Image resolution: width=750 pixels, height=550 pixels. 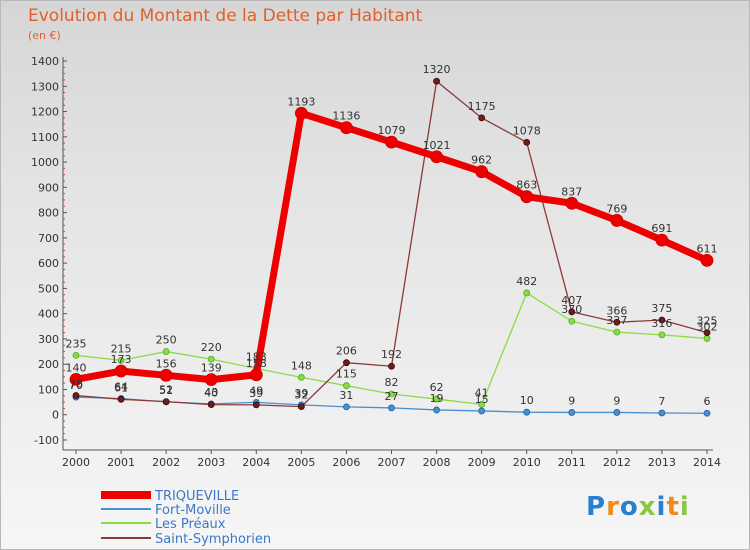 I want to click on y-tick-label: 200, so click(x=48, y=364).